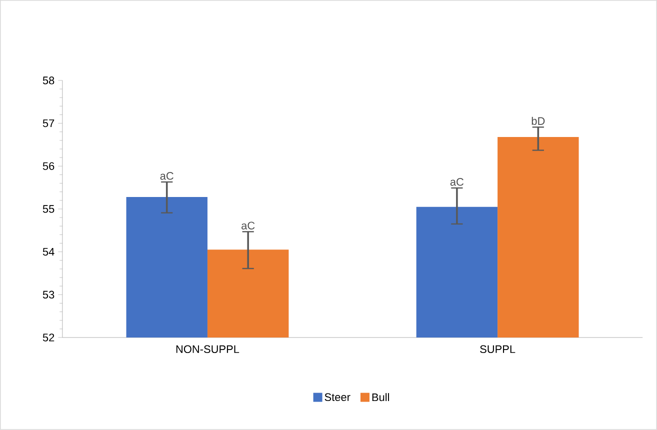 Image resolution: width=657 pixels, height=430 pixels. Describe the element at coordinates (381, 397) in the screenshot. I see `legend-label: Bull` at that location.